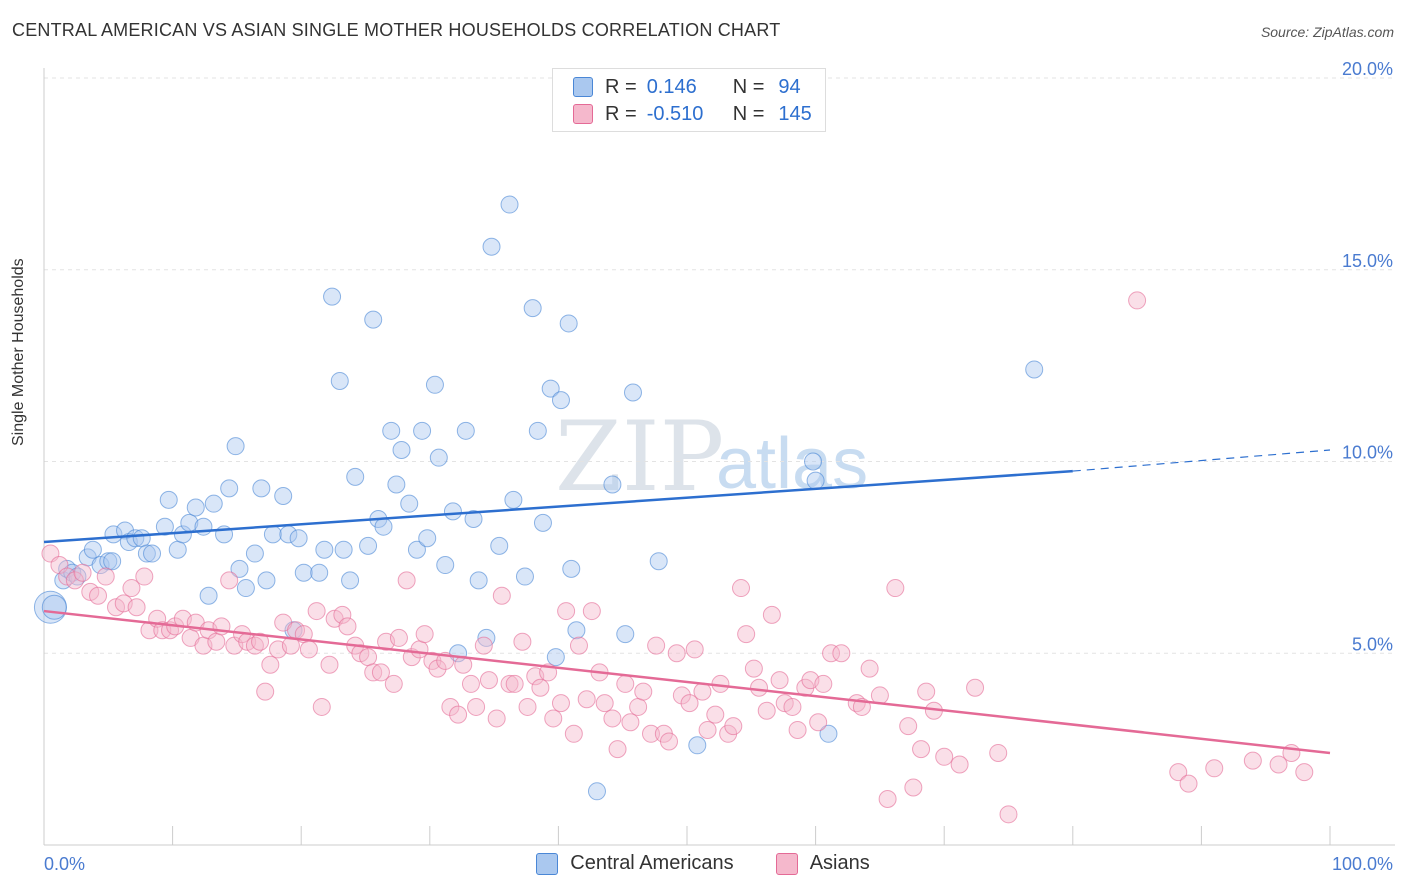  What do you see at coordinates (621, 86) in the screenshot?
I see `legend-r-label: R =` at bounding box center [621, 86].